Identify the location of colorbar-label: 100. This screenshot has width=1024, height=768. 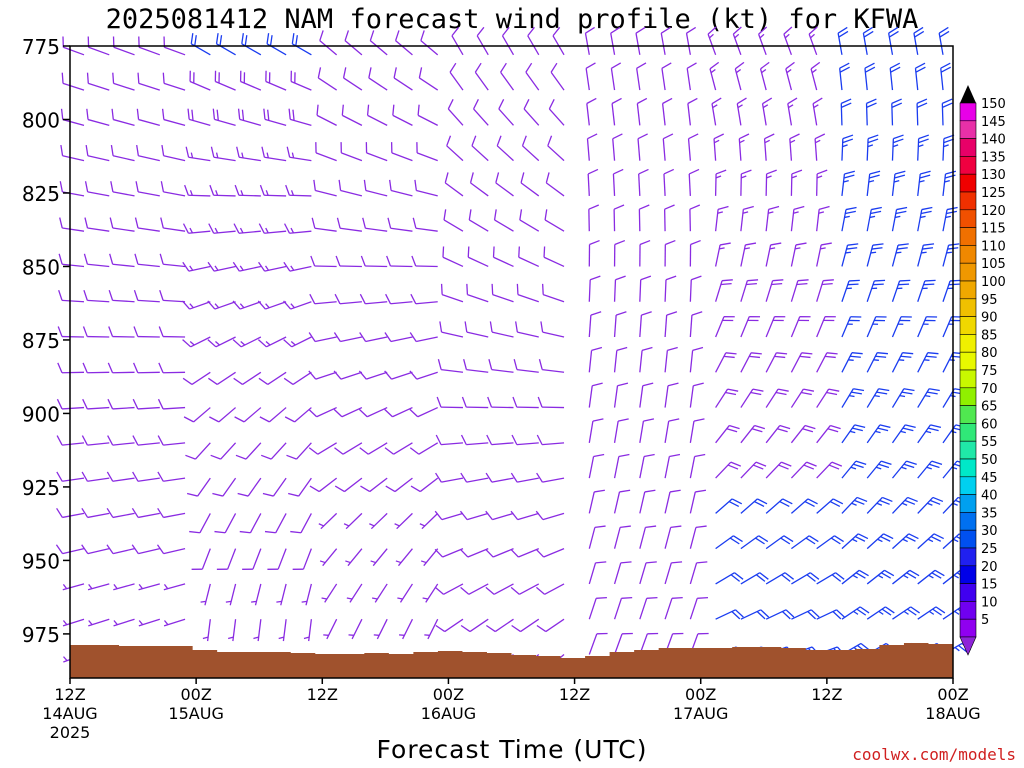
(993, 282).